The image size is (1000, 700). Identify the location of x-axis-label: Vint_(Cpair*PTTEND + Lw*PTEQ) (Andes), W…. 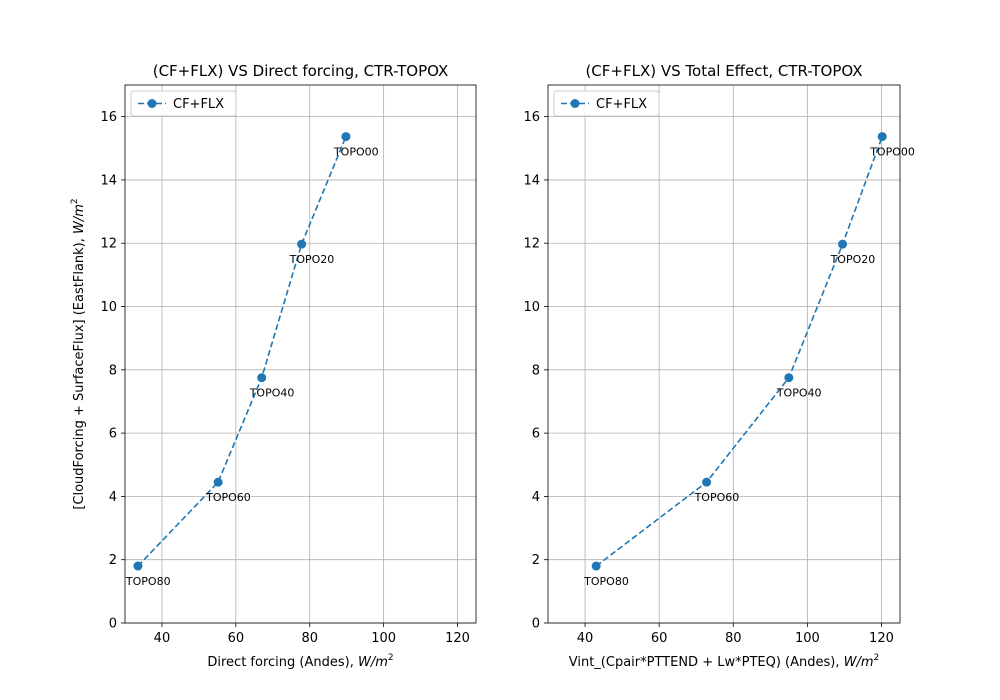
(724, 661).